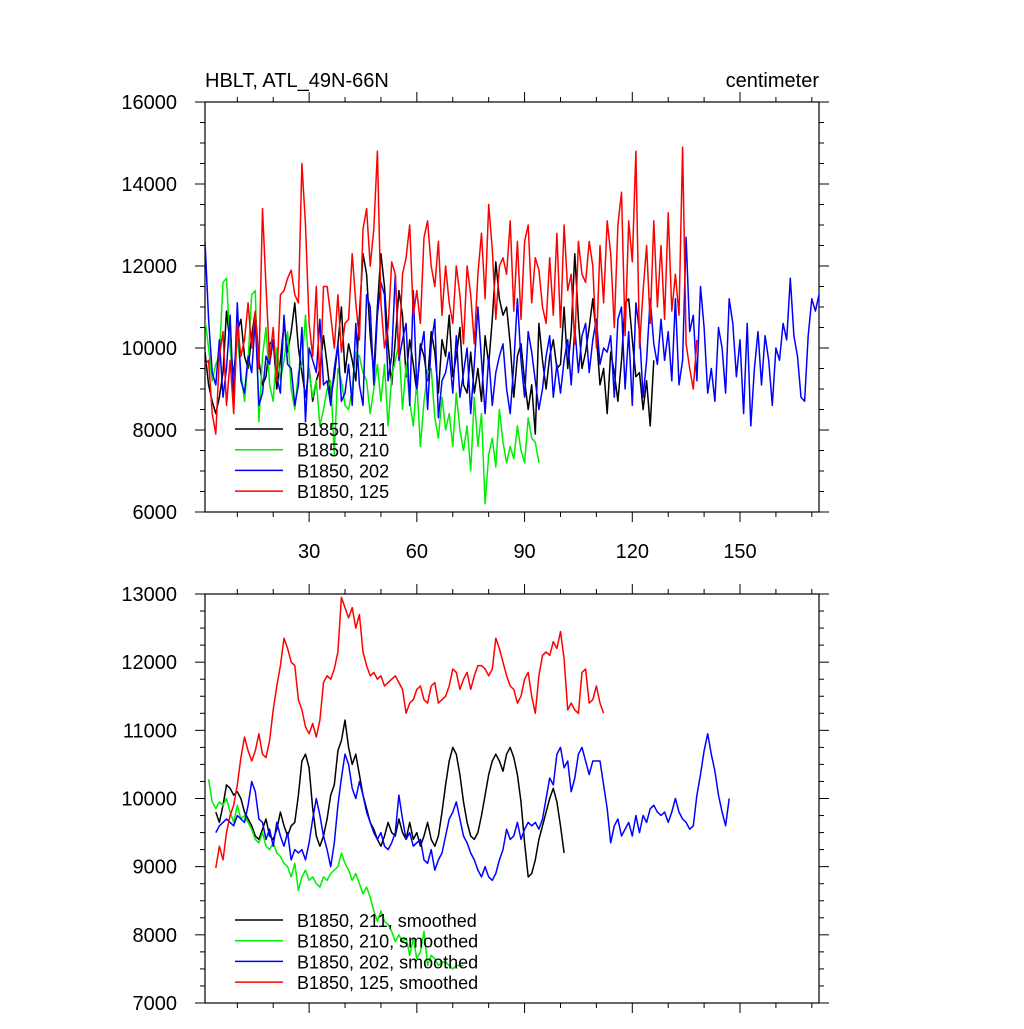 The width and height of the screenshot is (1024, 1029). I want to click on legend-label-1: B1850, 211, so click(342, 430).